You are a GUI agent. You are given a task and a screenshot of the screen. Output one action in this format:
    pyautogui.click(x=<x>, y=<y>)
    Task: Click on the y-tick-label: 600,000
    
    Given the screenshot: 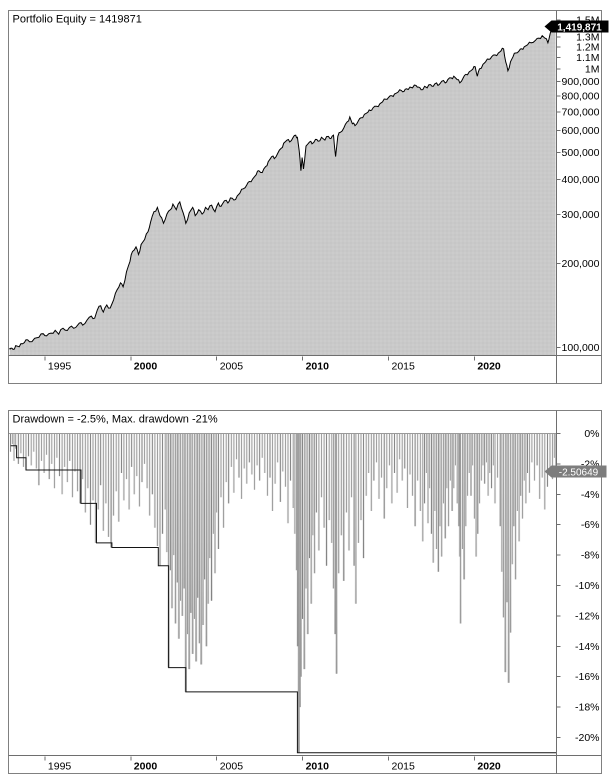 What is the action you would take?
    pyautogui.click(x=581, y=131)
    